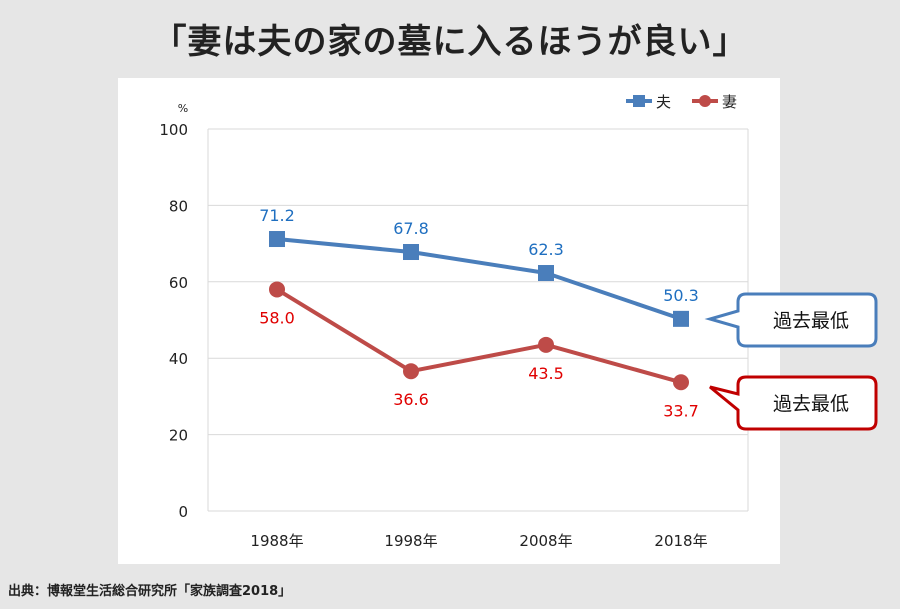 The width and height of the screenshot is (900, 609). Describe the element at coordinates (545, 541) in the screenshot. I see `x-tick-label: 2008年` at that location.